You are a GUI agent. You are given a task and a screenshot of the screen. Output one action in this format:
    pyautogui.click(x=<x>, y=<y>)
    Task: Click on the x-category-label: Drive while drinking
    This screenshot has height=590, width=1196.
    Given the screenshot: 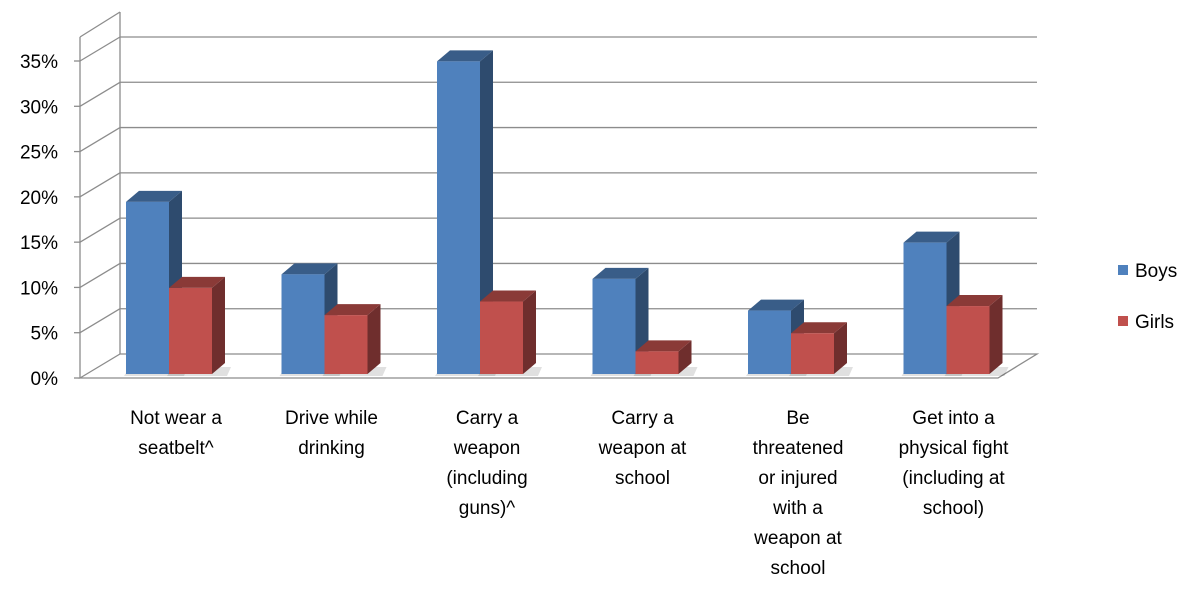 What is the action you would take?
    pyautogui.click(x=331, y=433)
    